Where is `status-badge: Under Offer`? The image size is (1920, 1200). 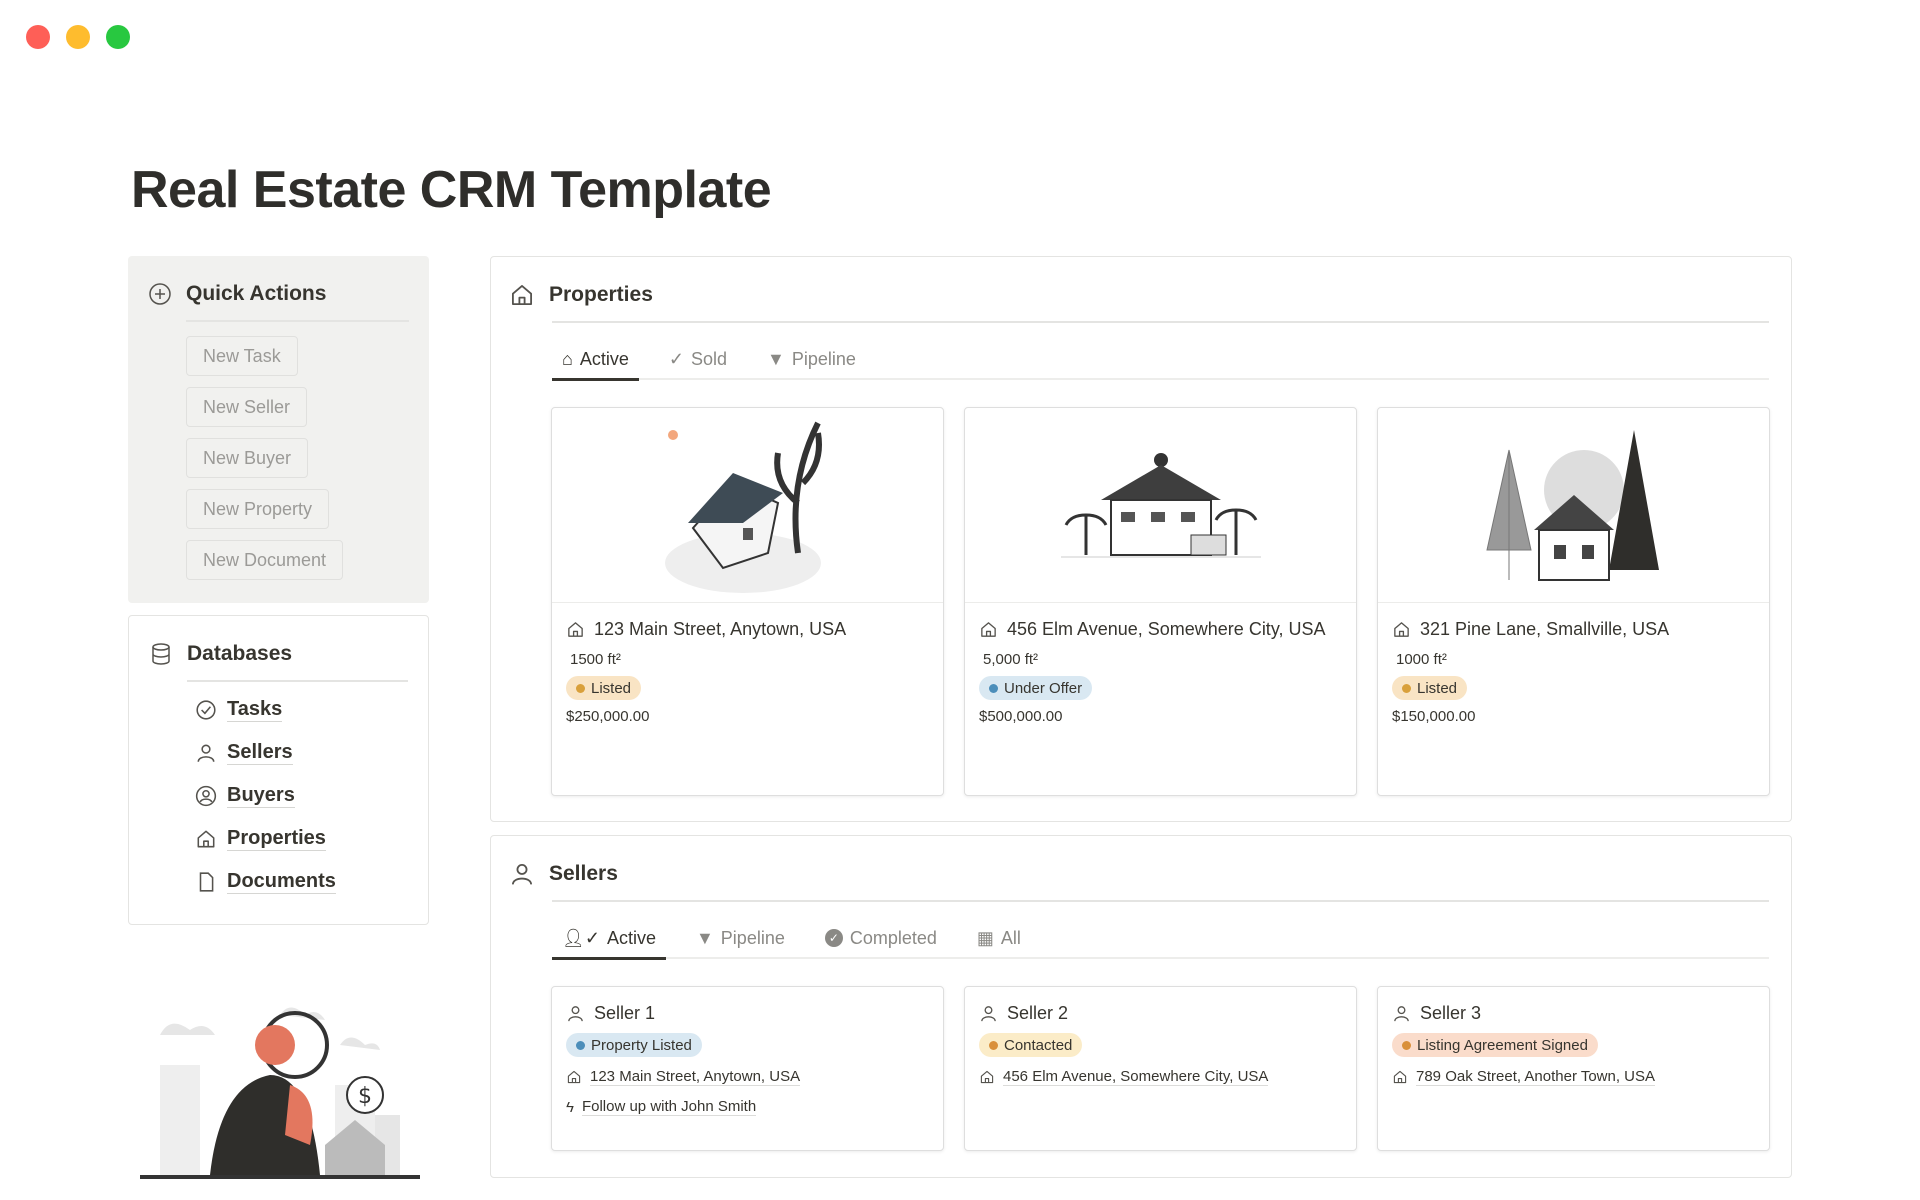
status-badge: Under Offer is located at coordinates (1036, 688).